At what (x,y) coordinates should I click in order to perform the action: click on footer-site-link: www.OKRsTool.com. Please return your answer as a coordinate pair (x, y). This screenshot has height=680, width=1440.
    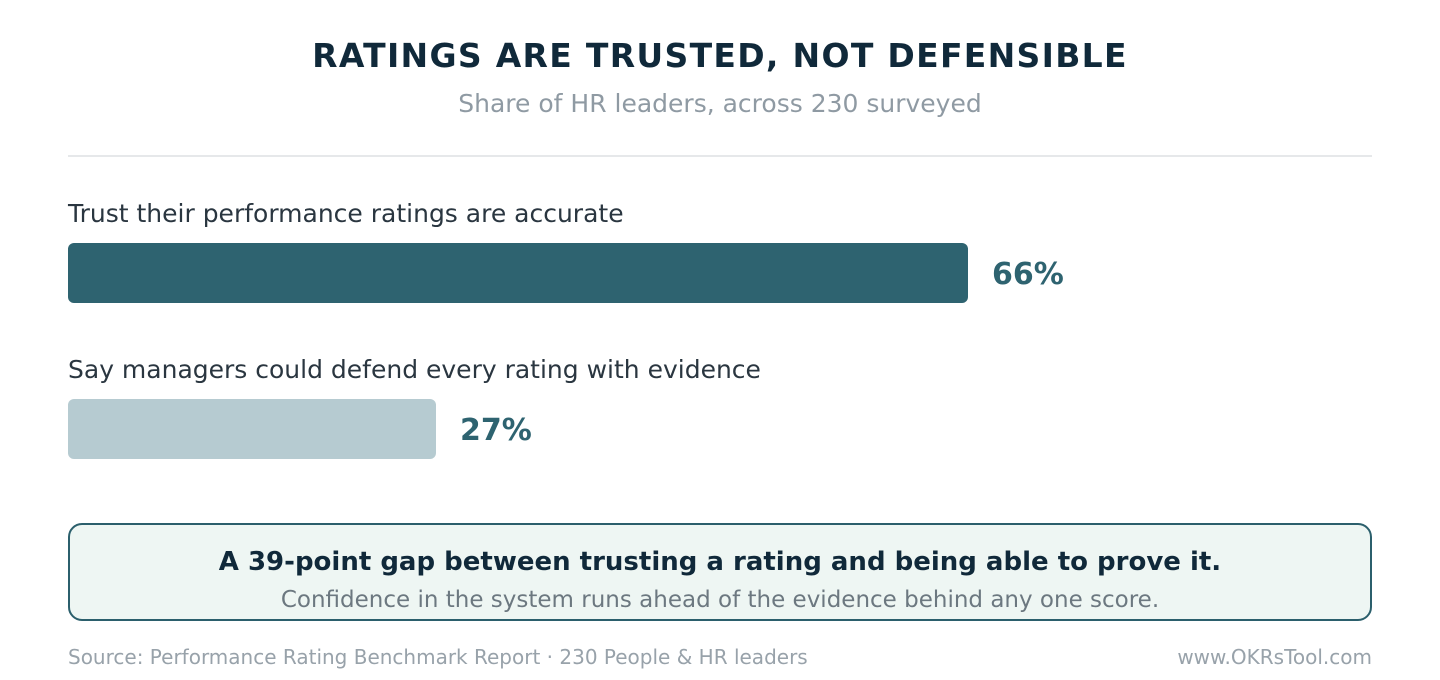
    Looking at the image, I should click on (1274, 657).